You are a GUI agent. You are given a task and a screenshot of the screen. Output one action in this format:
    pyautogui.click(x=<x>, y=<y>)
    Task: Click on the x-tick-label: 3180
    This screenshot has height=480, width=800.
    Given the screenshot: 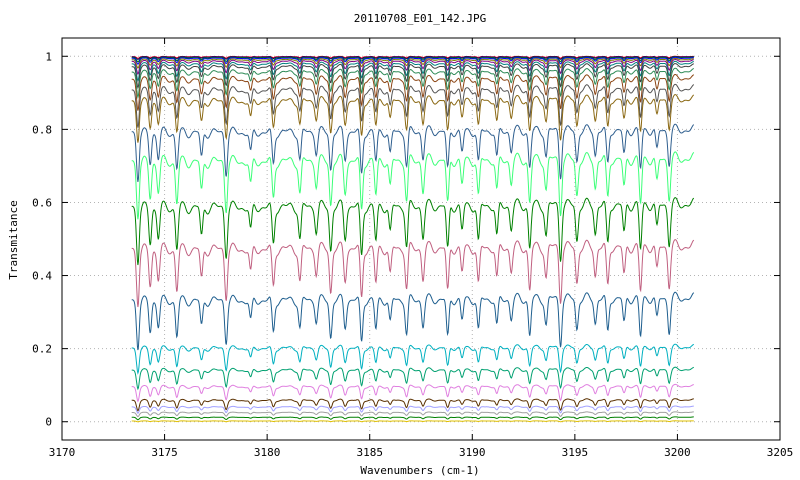 What is the action you would take?
    pyautogui.click(x=267, y=452)
    